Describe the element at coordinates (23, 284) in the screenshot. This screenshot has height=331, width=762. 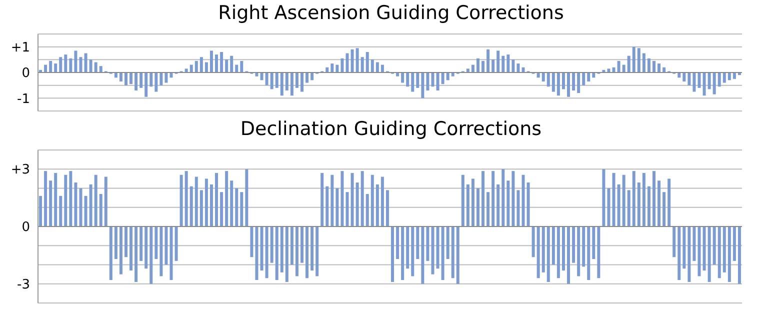
I see `y-tick-label: -3` at that location.